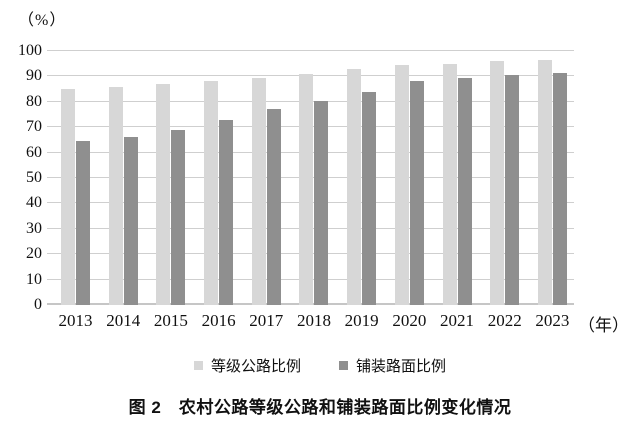 The image size is (640, 434). I want to click on y-tick-label-0: 0, so click(38, 304).